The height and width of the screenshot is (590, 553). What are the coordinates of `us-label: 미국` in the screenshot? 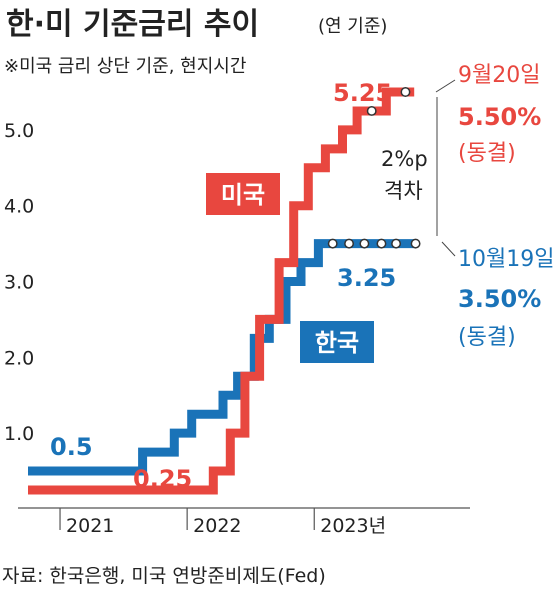 It's located at (243, 195).